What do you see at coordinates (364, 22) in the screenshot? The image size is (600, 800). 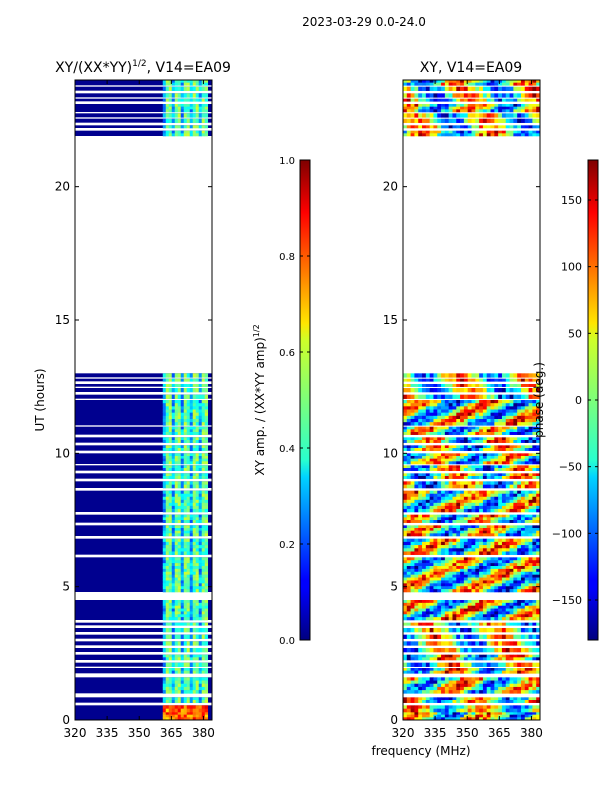 I see `figure-title: 2023-03-29 0.0-24.0` at bounding box center [364, 22].